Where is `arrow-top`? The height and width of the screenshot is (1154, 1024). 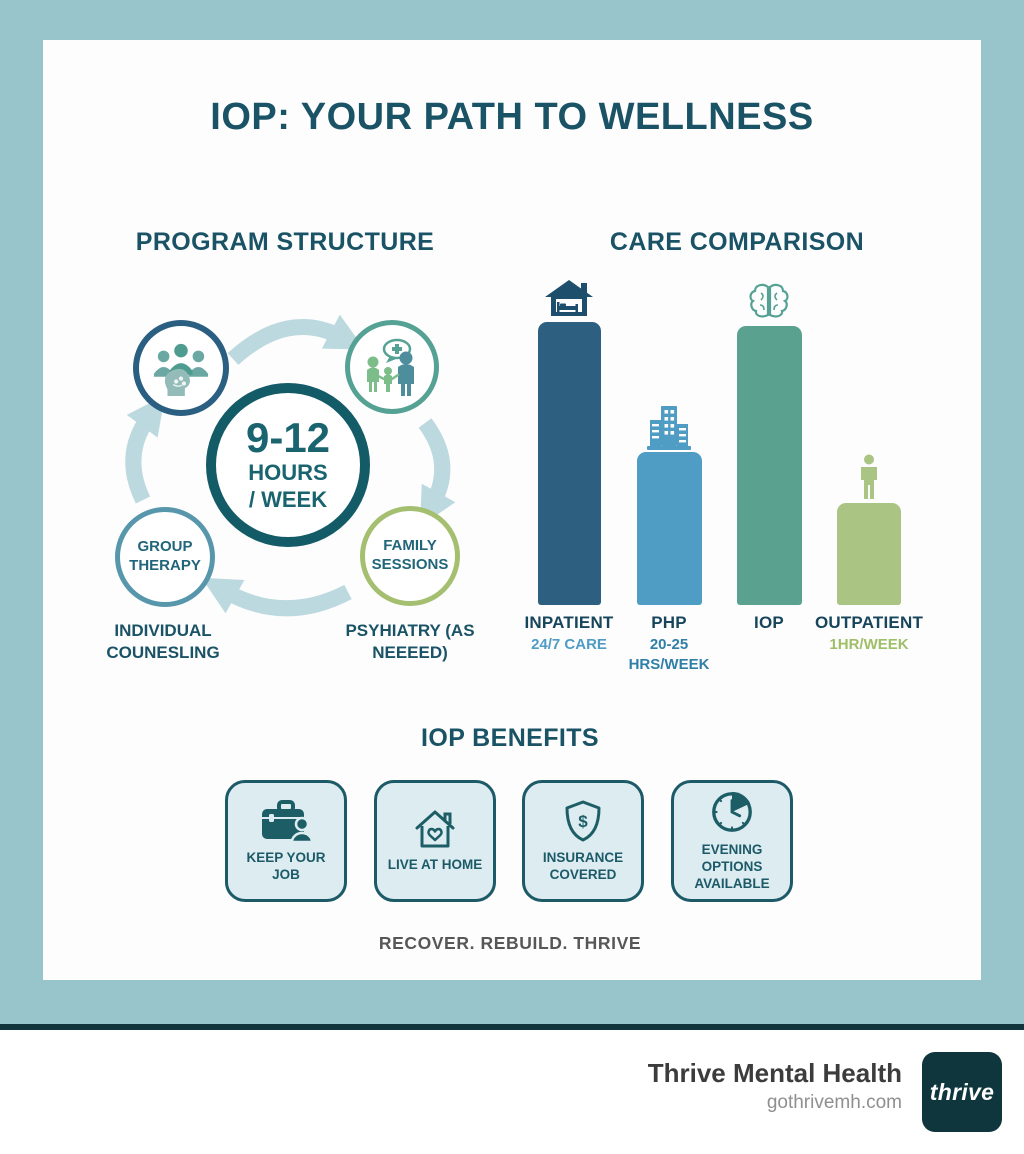
arrow-top is located at coordinates (296, 339).